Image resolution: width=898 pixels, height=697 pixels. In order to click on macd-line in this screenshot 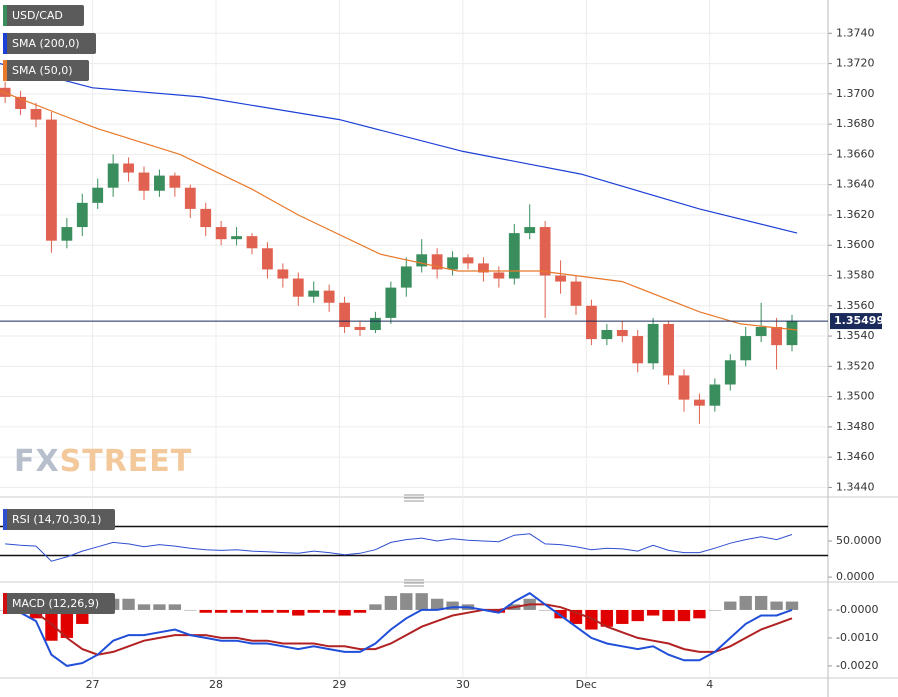, I will do `click(398, 629)`.